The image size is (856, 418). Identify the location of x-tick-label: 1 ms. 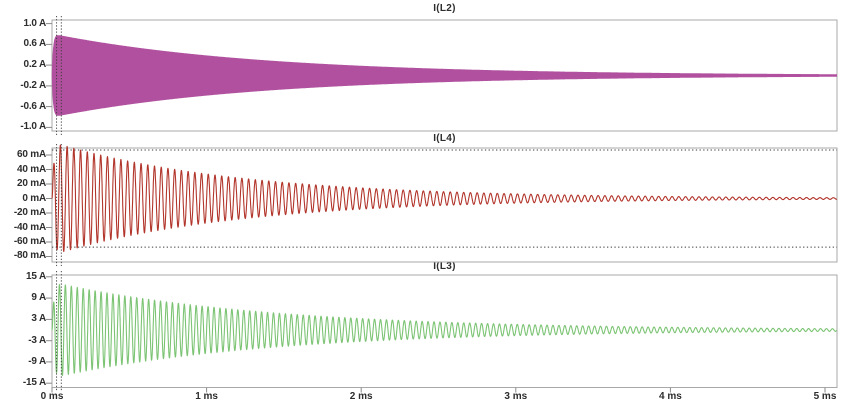
(206, 396).